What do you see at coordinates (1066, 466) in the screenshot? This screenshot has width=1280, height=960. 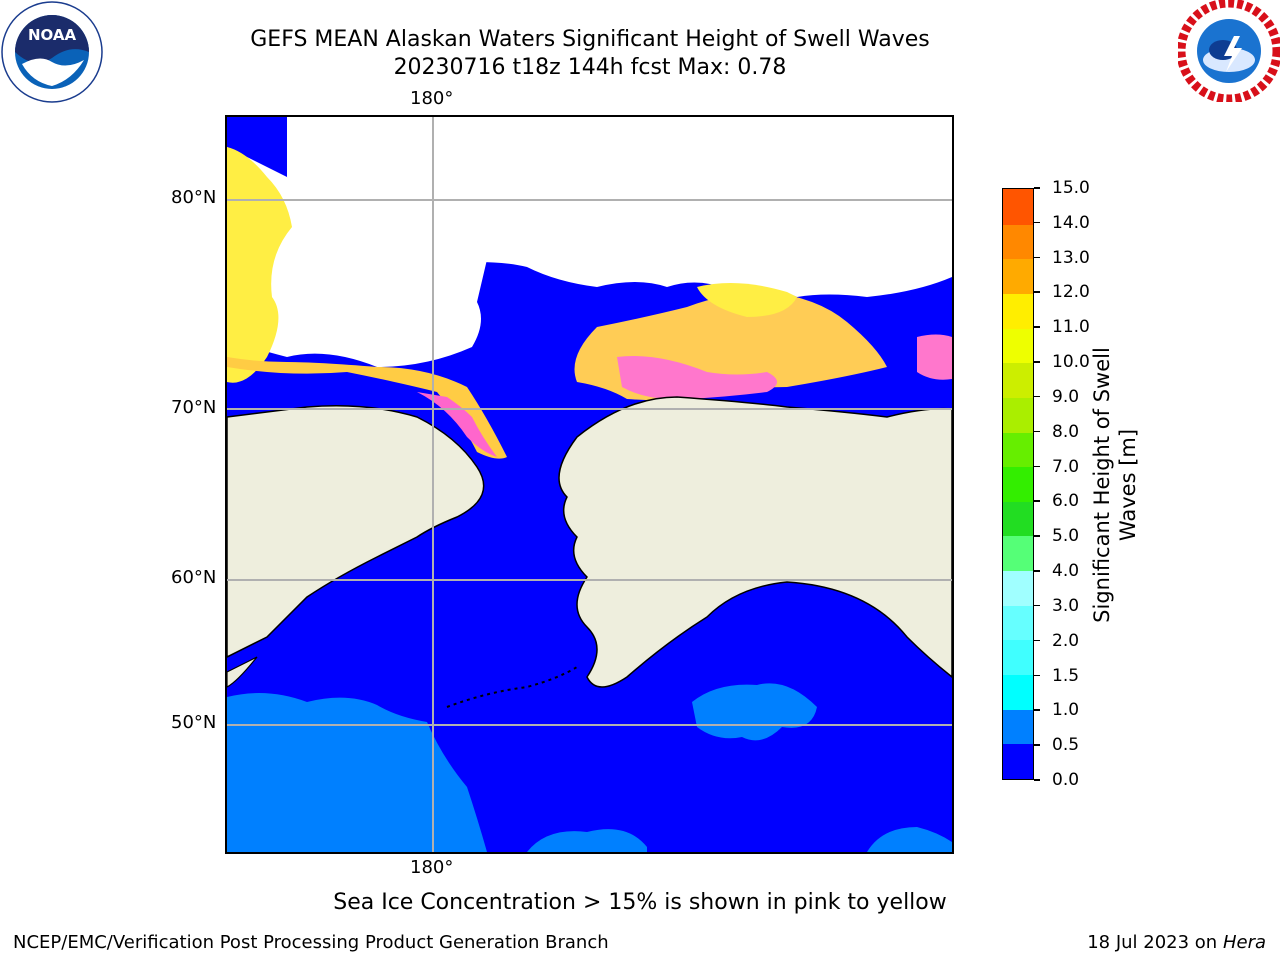 I see `colorbar-tick-label: 7.0` at bounding box center [1066, 466].